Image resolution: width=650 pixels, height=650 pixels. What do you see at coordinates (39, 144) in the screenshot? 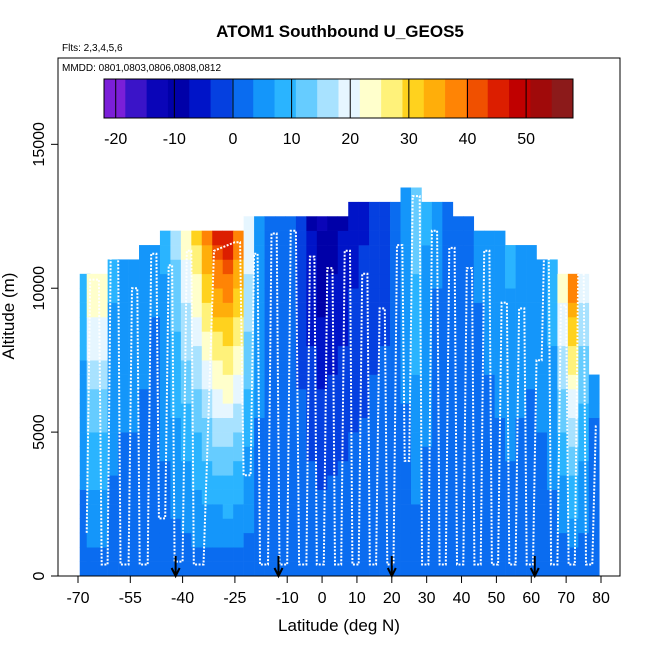
I see `y-tick-label: 15000` at bounding box center [39, 144].